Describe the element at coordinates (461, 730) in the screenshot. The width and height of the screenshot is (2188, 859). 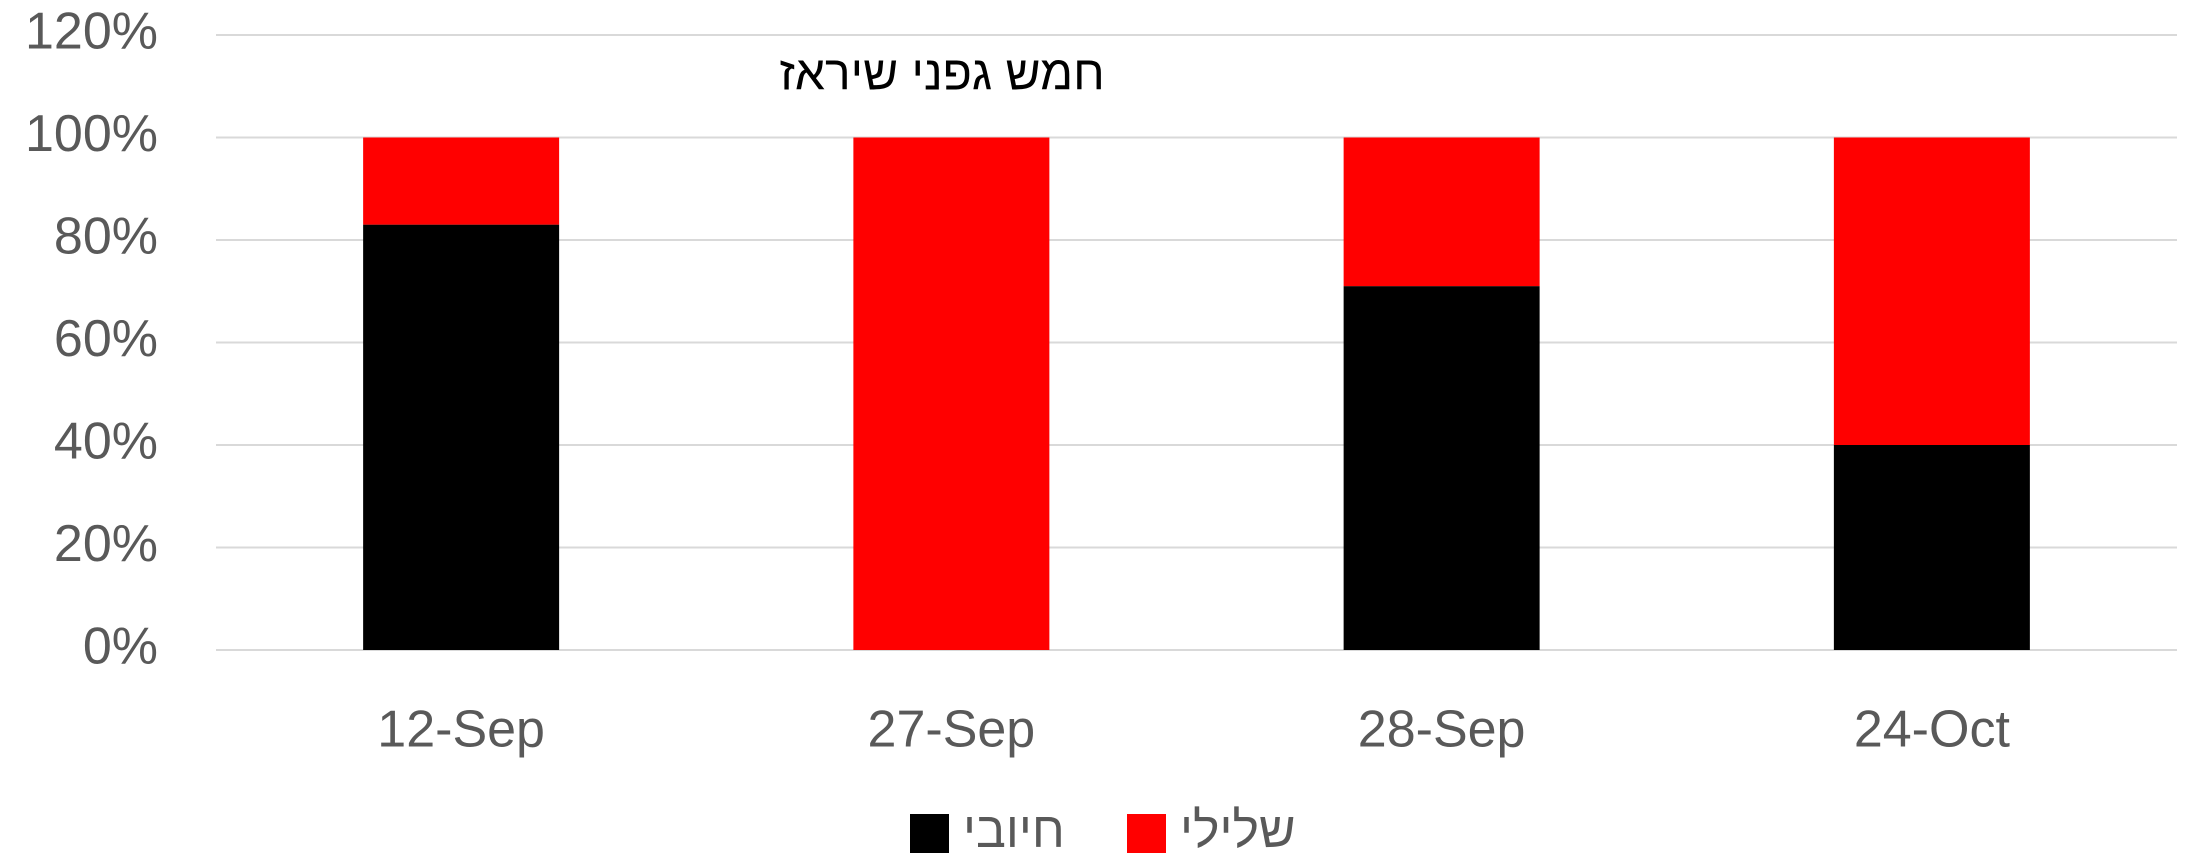
I see `x-tick-label: 12-Sep` at that location.